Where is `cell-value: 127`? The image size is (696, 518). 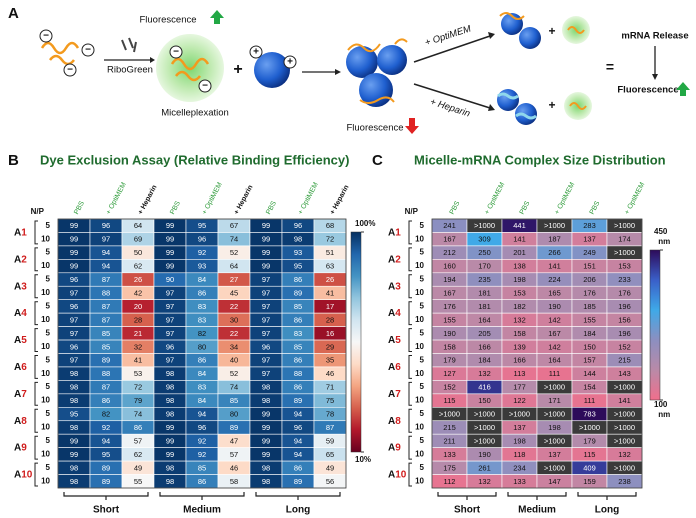
cell-value: 127 is located at coordinates (449, 373).